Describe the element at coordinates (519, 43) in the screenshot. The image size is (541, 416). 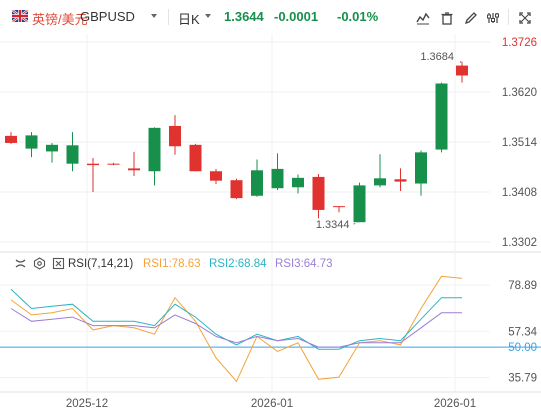
I see `price-axis-label: 1.3726` at that location.